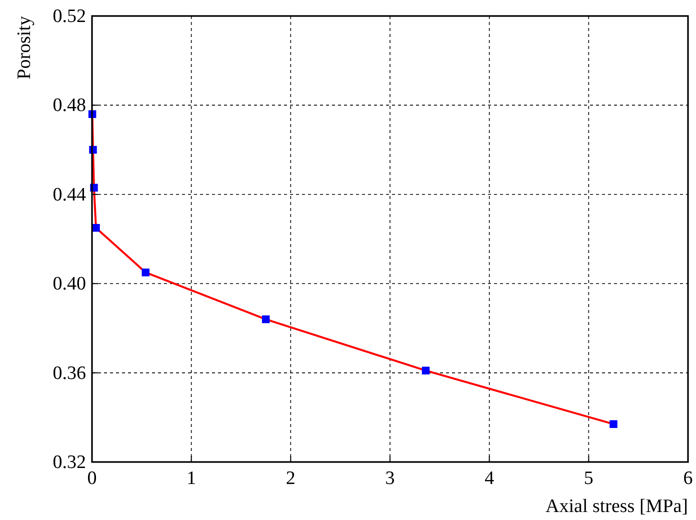  Describe the element at coordinates (617, 506) in the screenshot. I see `x-axis-title: Axial stress [MPa]` at that location.